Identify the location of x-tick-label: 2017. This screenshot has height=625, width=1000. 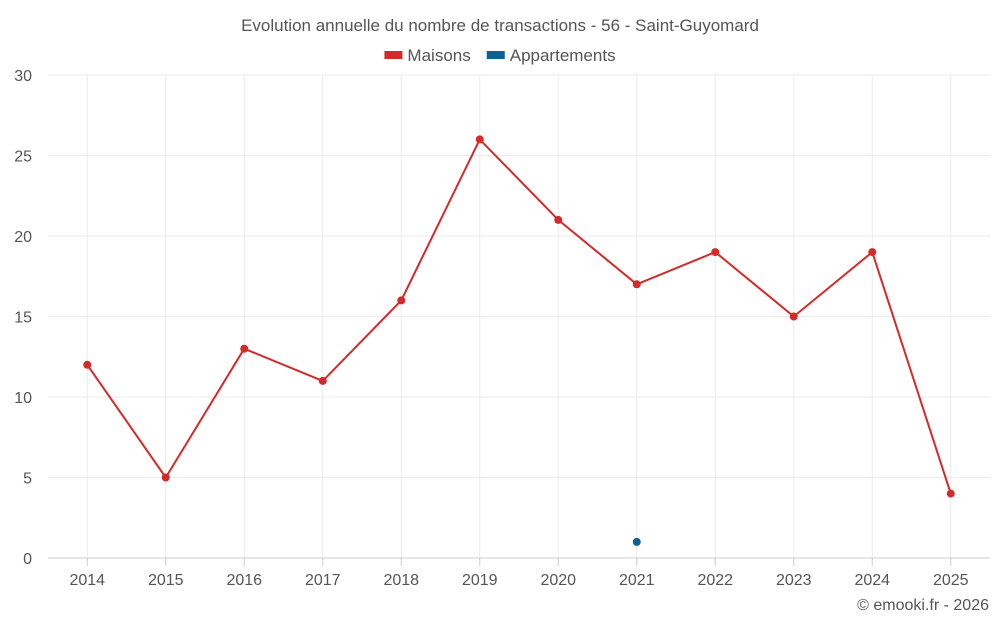
(323, 580).